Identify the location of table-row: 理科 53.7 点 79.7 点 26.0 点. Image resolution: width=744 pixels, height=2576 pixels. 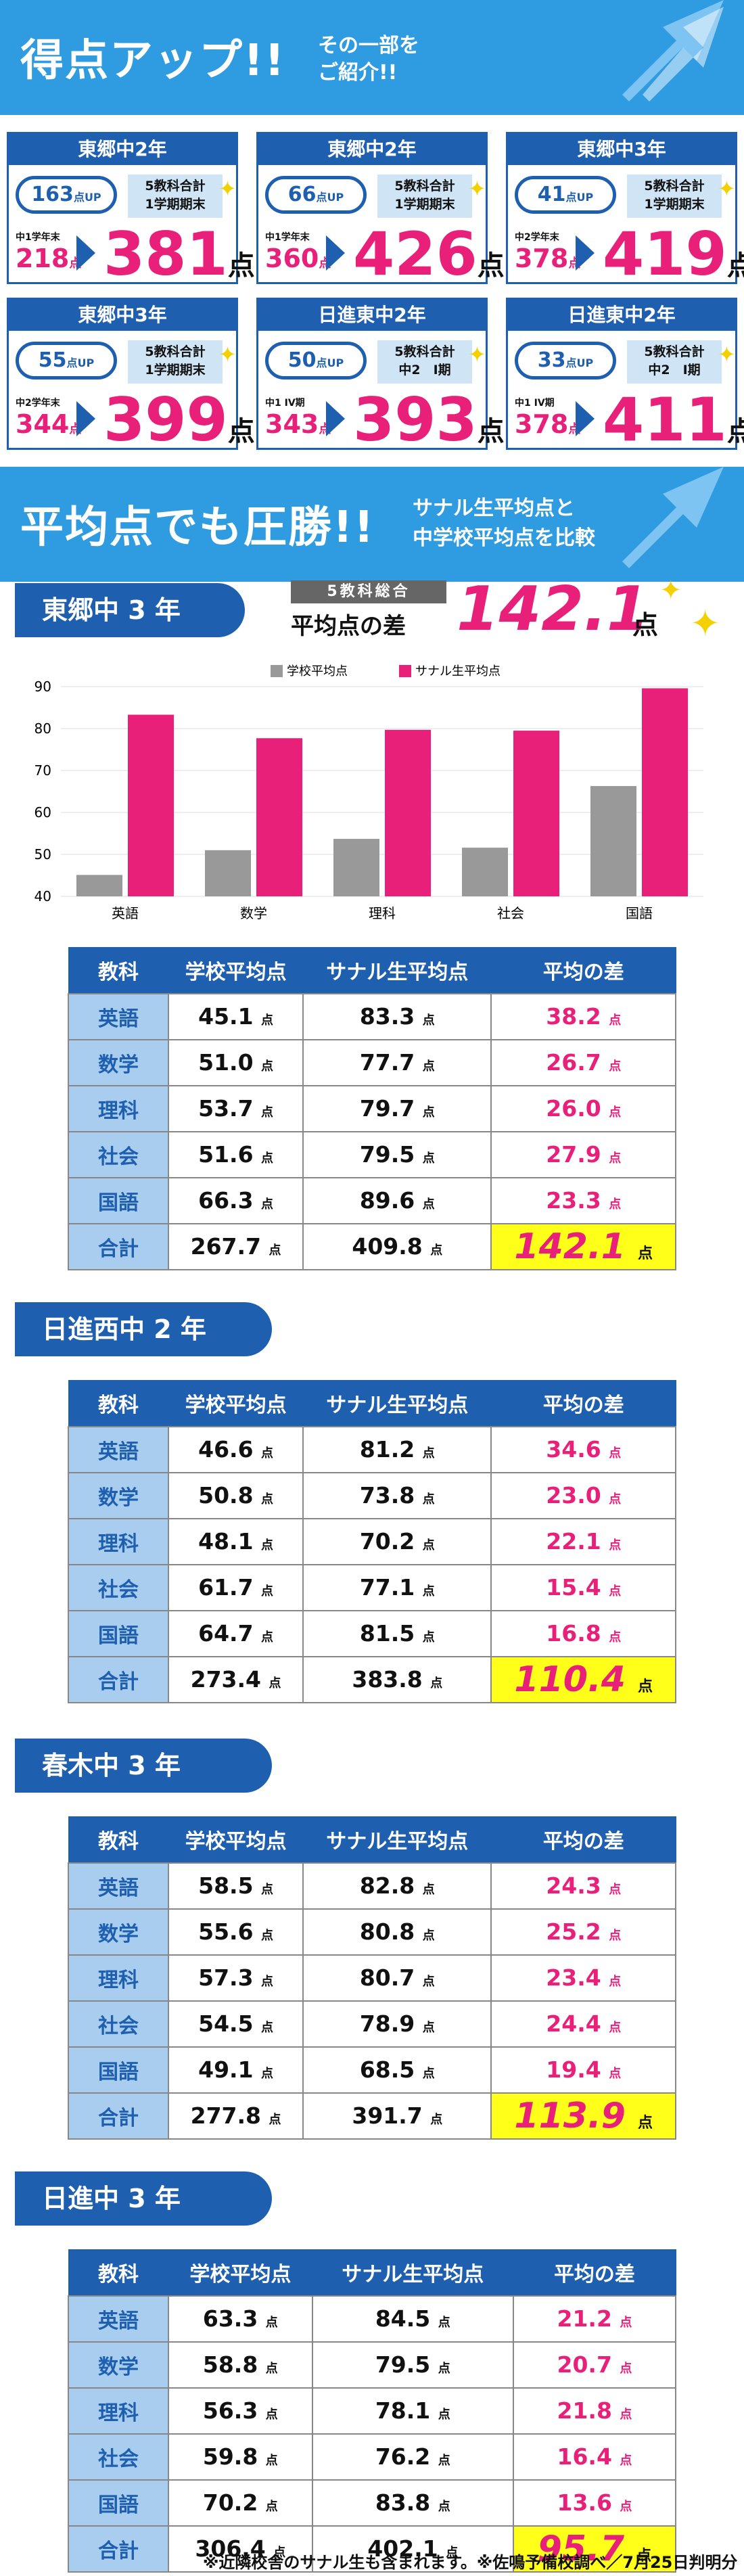
(372, 1108).